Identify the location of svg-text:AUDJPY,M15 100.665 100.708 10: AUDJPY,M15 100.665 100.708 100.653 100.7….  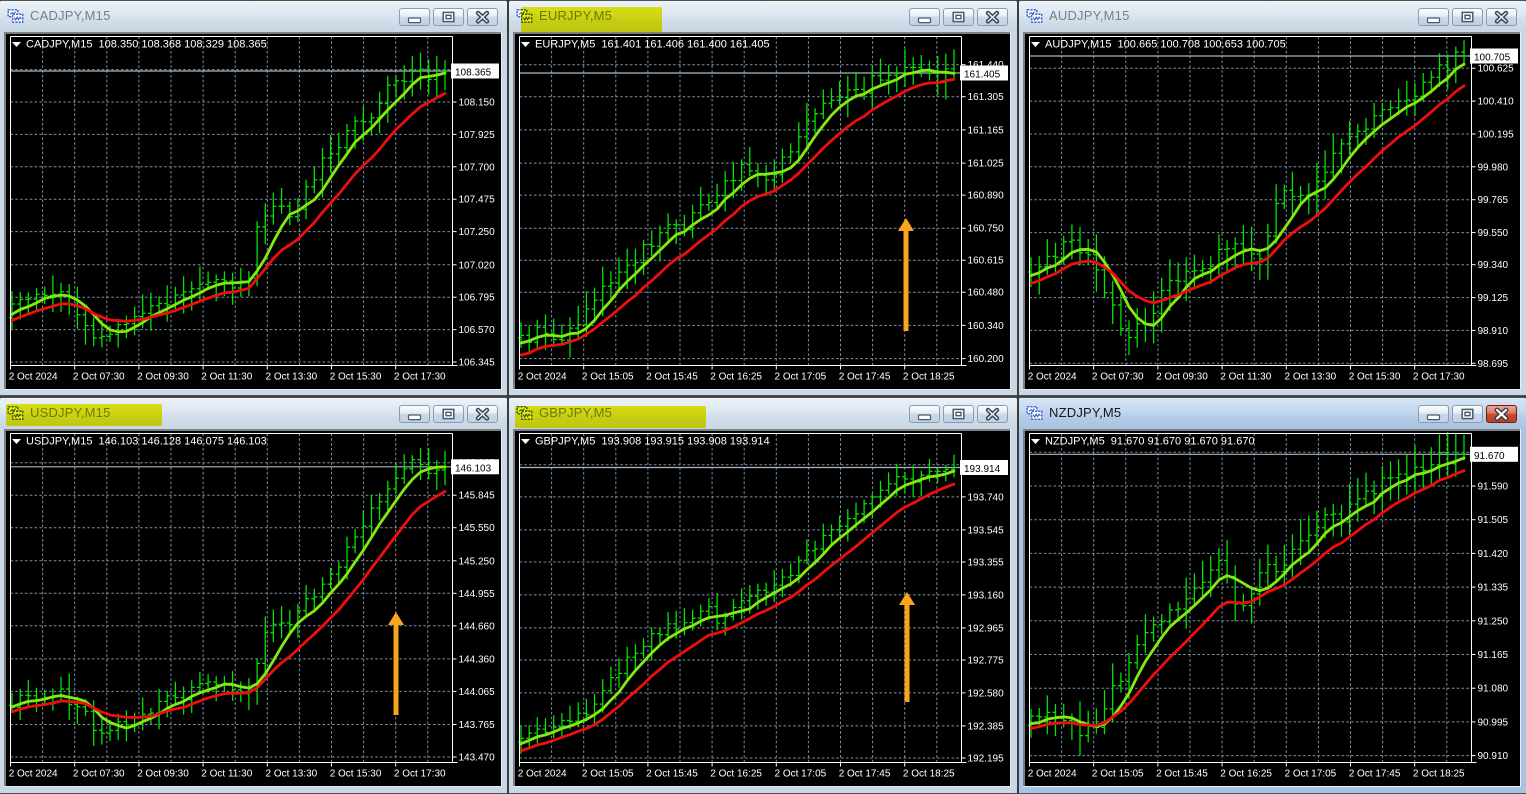
(1165, 45).